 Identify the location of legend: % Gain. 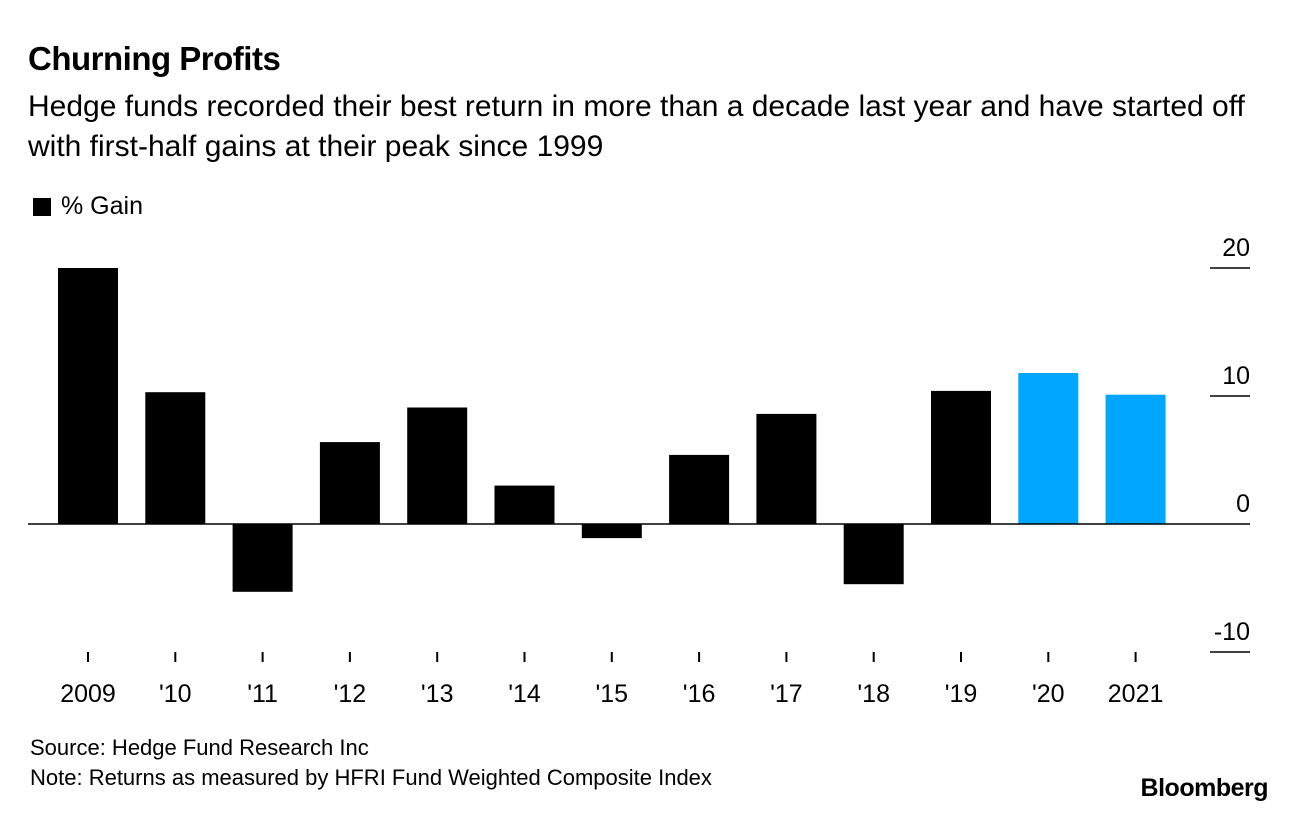
(88, 206).